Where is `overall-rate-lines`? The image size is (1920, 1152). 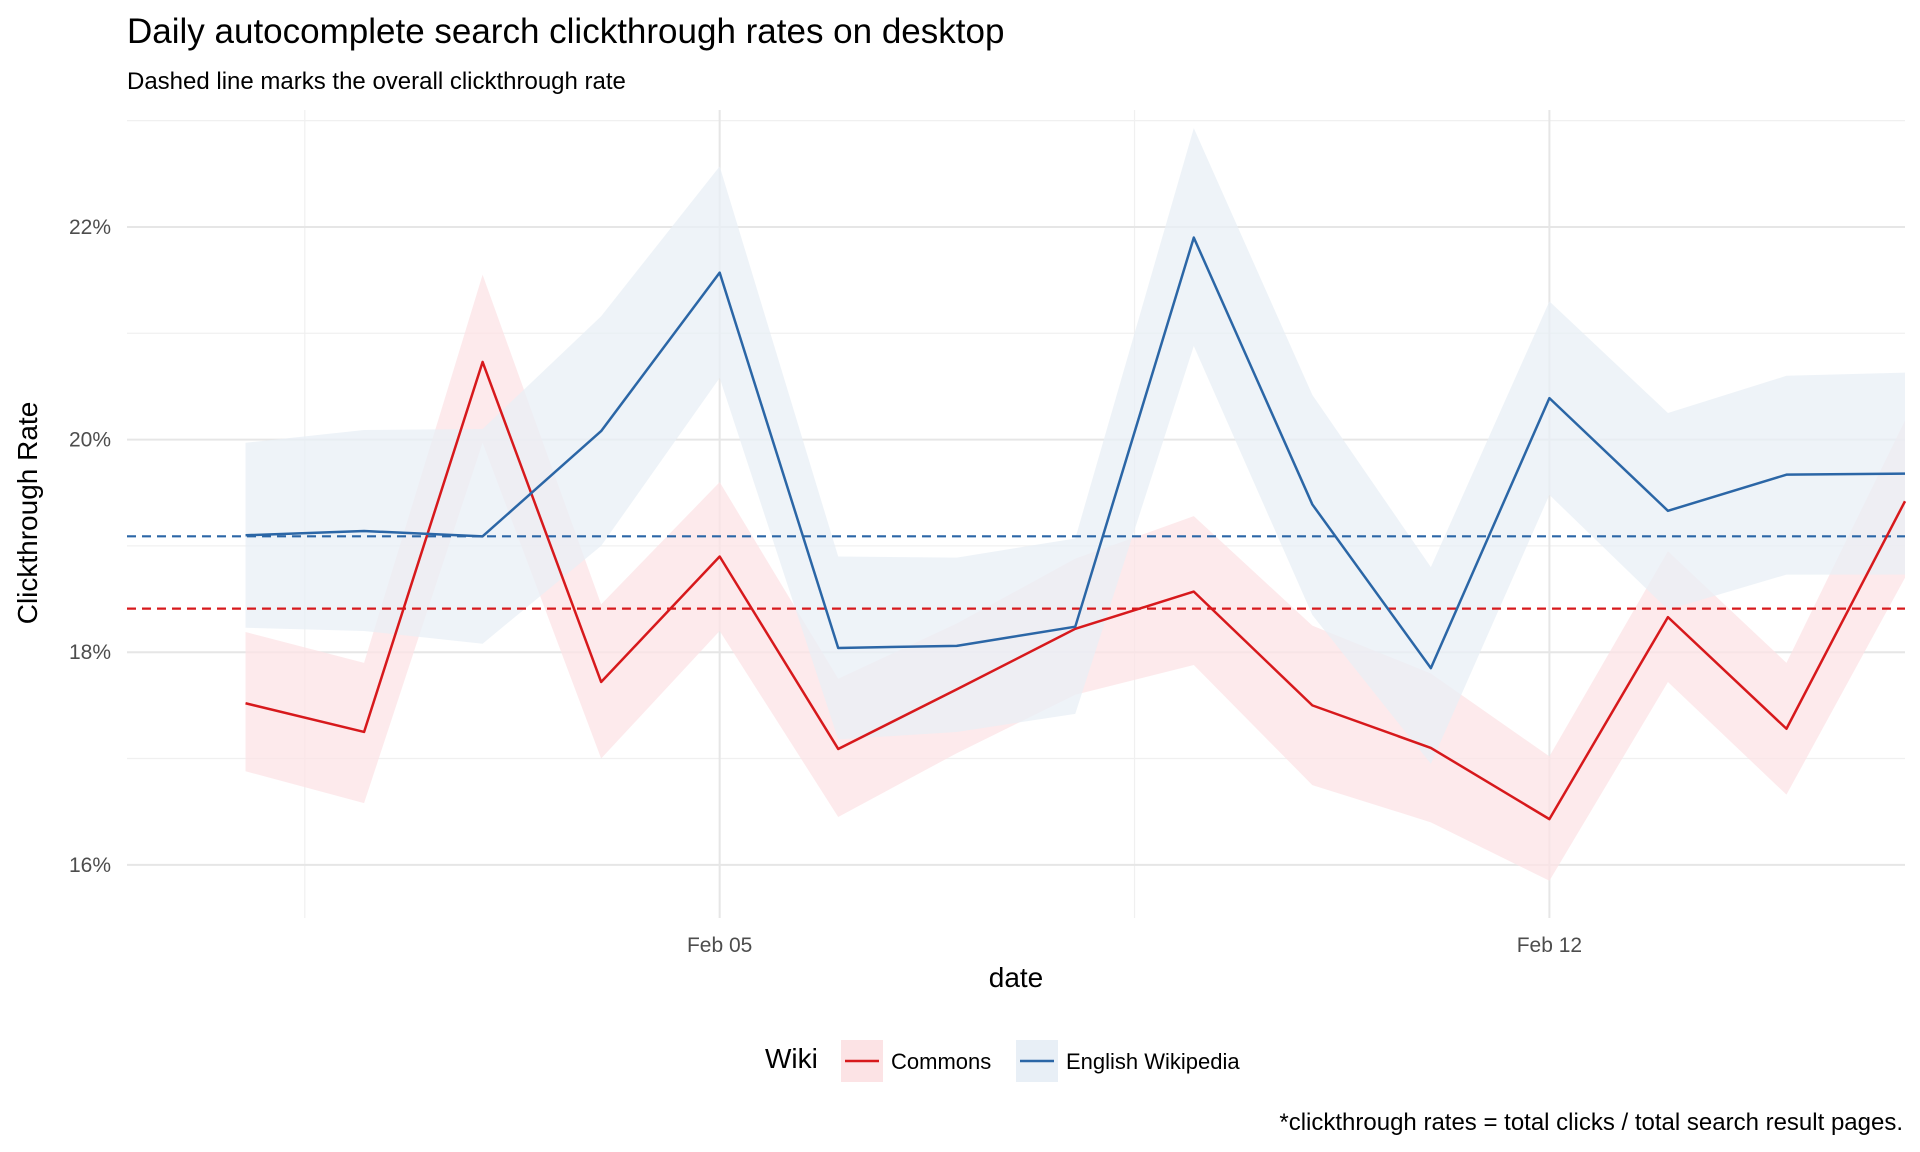 overall-rate-lines is located at coordinates (1016, 572).